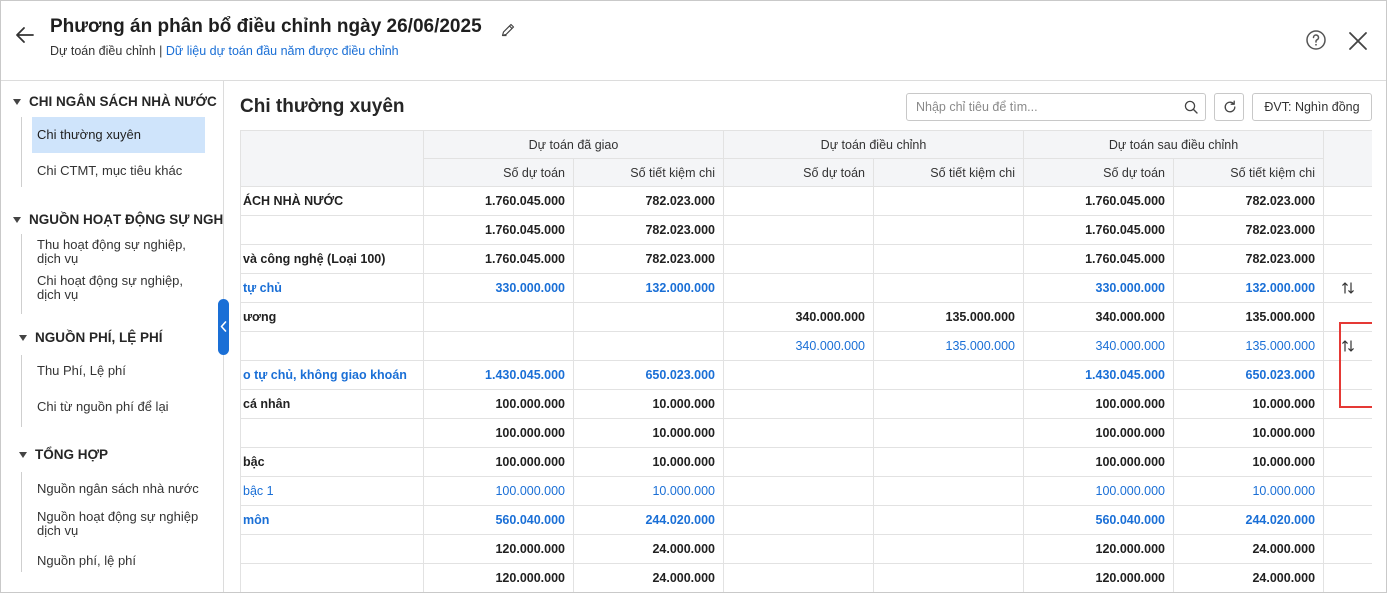 The image size is (1387, 593). I want to click on sidebar-item-th-nsnn: Nguồn ngân sách nhà nước, so click(118, 489).